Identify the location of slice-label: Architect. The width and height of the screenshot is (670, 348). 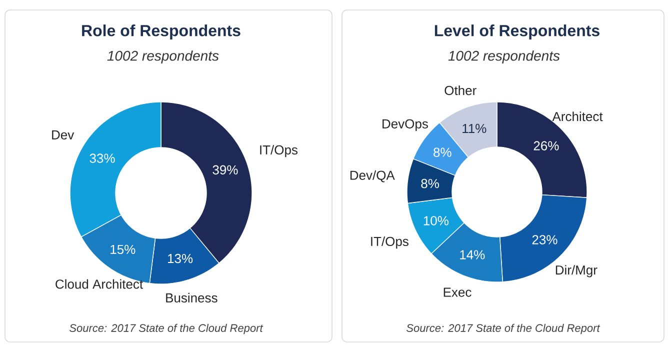
(577, 117).